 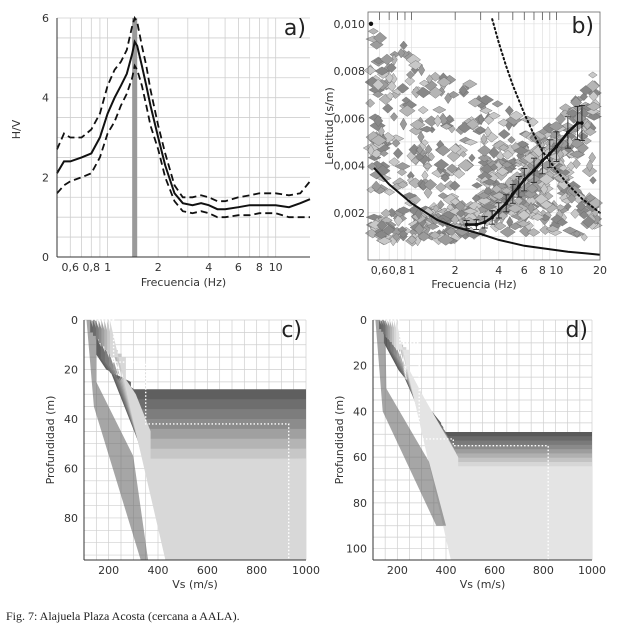 What do you see at coordinates (256, 570) in the screenshot?
I see `x-tick-label: 800` at bounding box center [256, 570].